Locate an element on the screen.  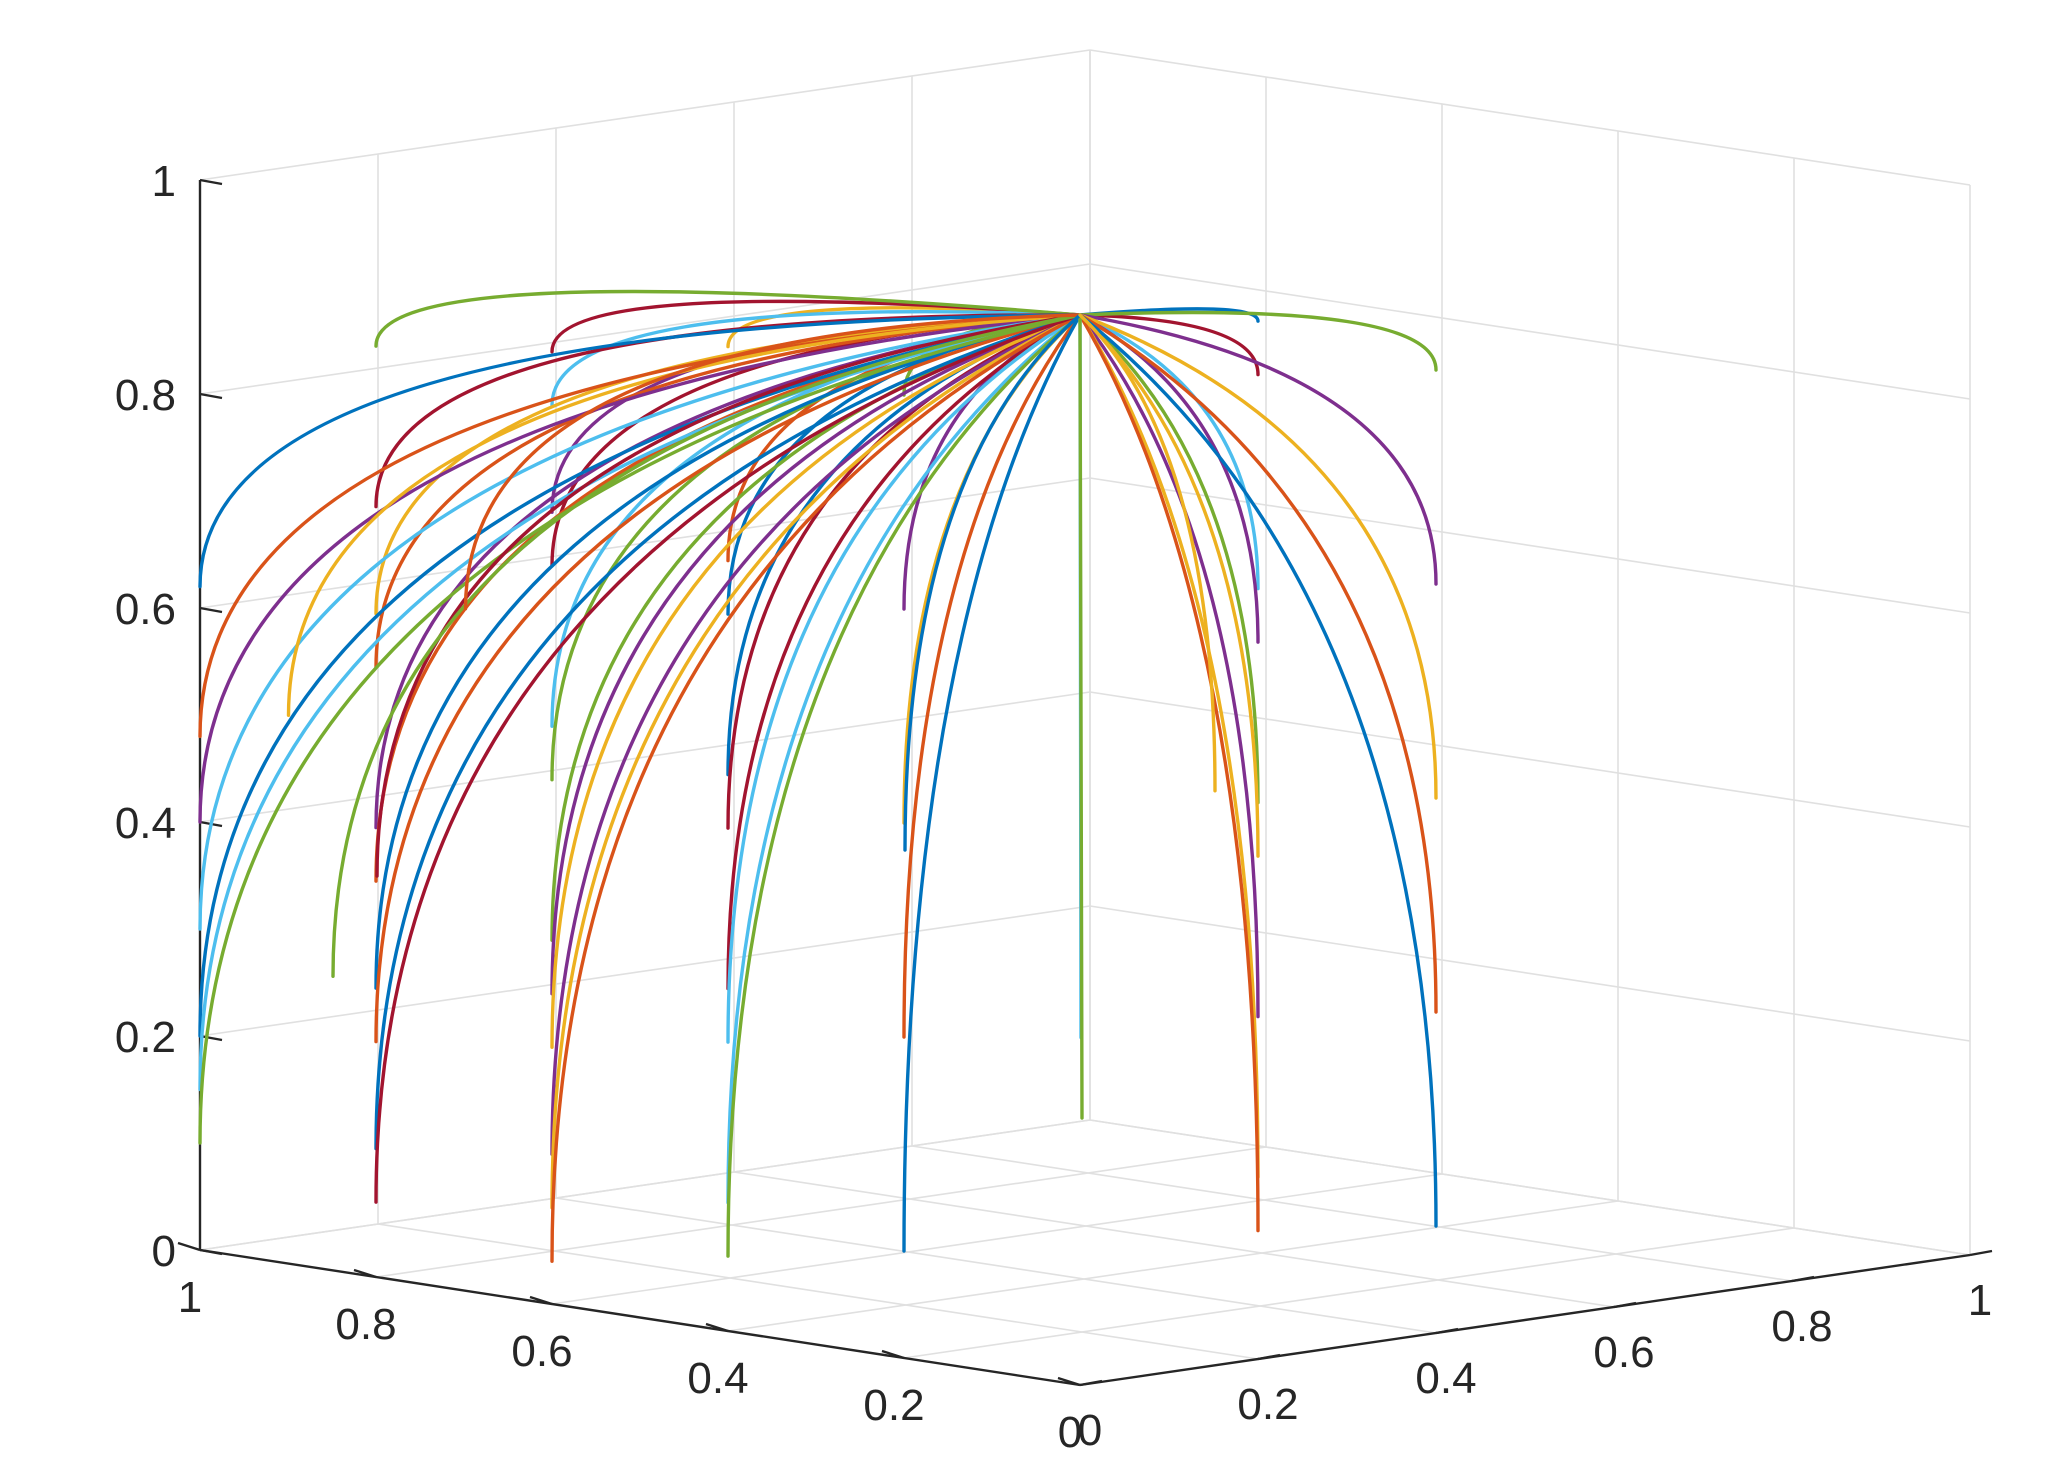
x-tick-label: 0.4 is located at coordinates (717, 1378).